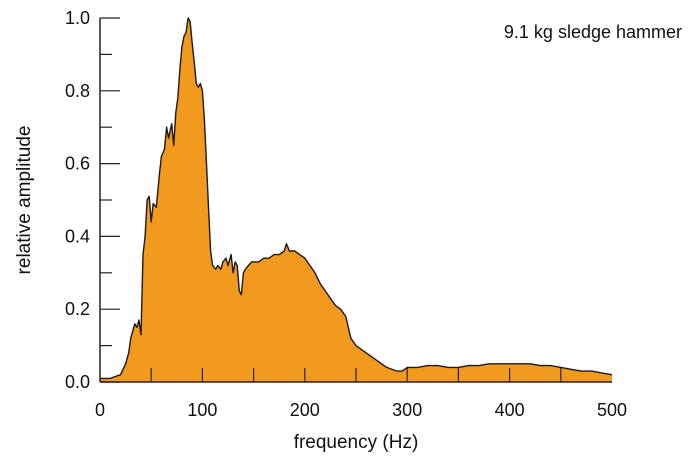  Describe the element at coordinates (77, 309) in the screenshot. I see `y-tick-label: 0.2` at that location.